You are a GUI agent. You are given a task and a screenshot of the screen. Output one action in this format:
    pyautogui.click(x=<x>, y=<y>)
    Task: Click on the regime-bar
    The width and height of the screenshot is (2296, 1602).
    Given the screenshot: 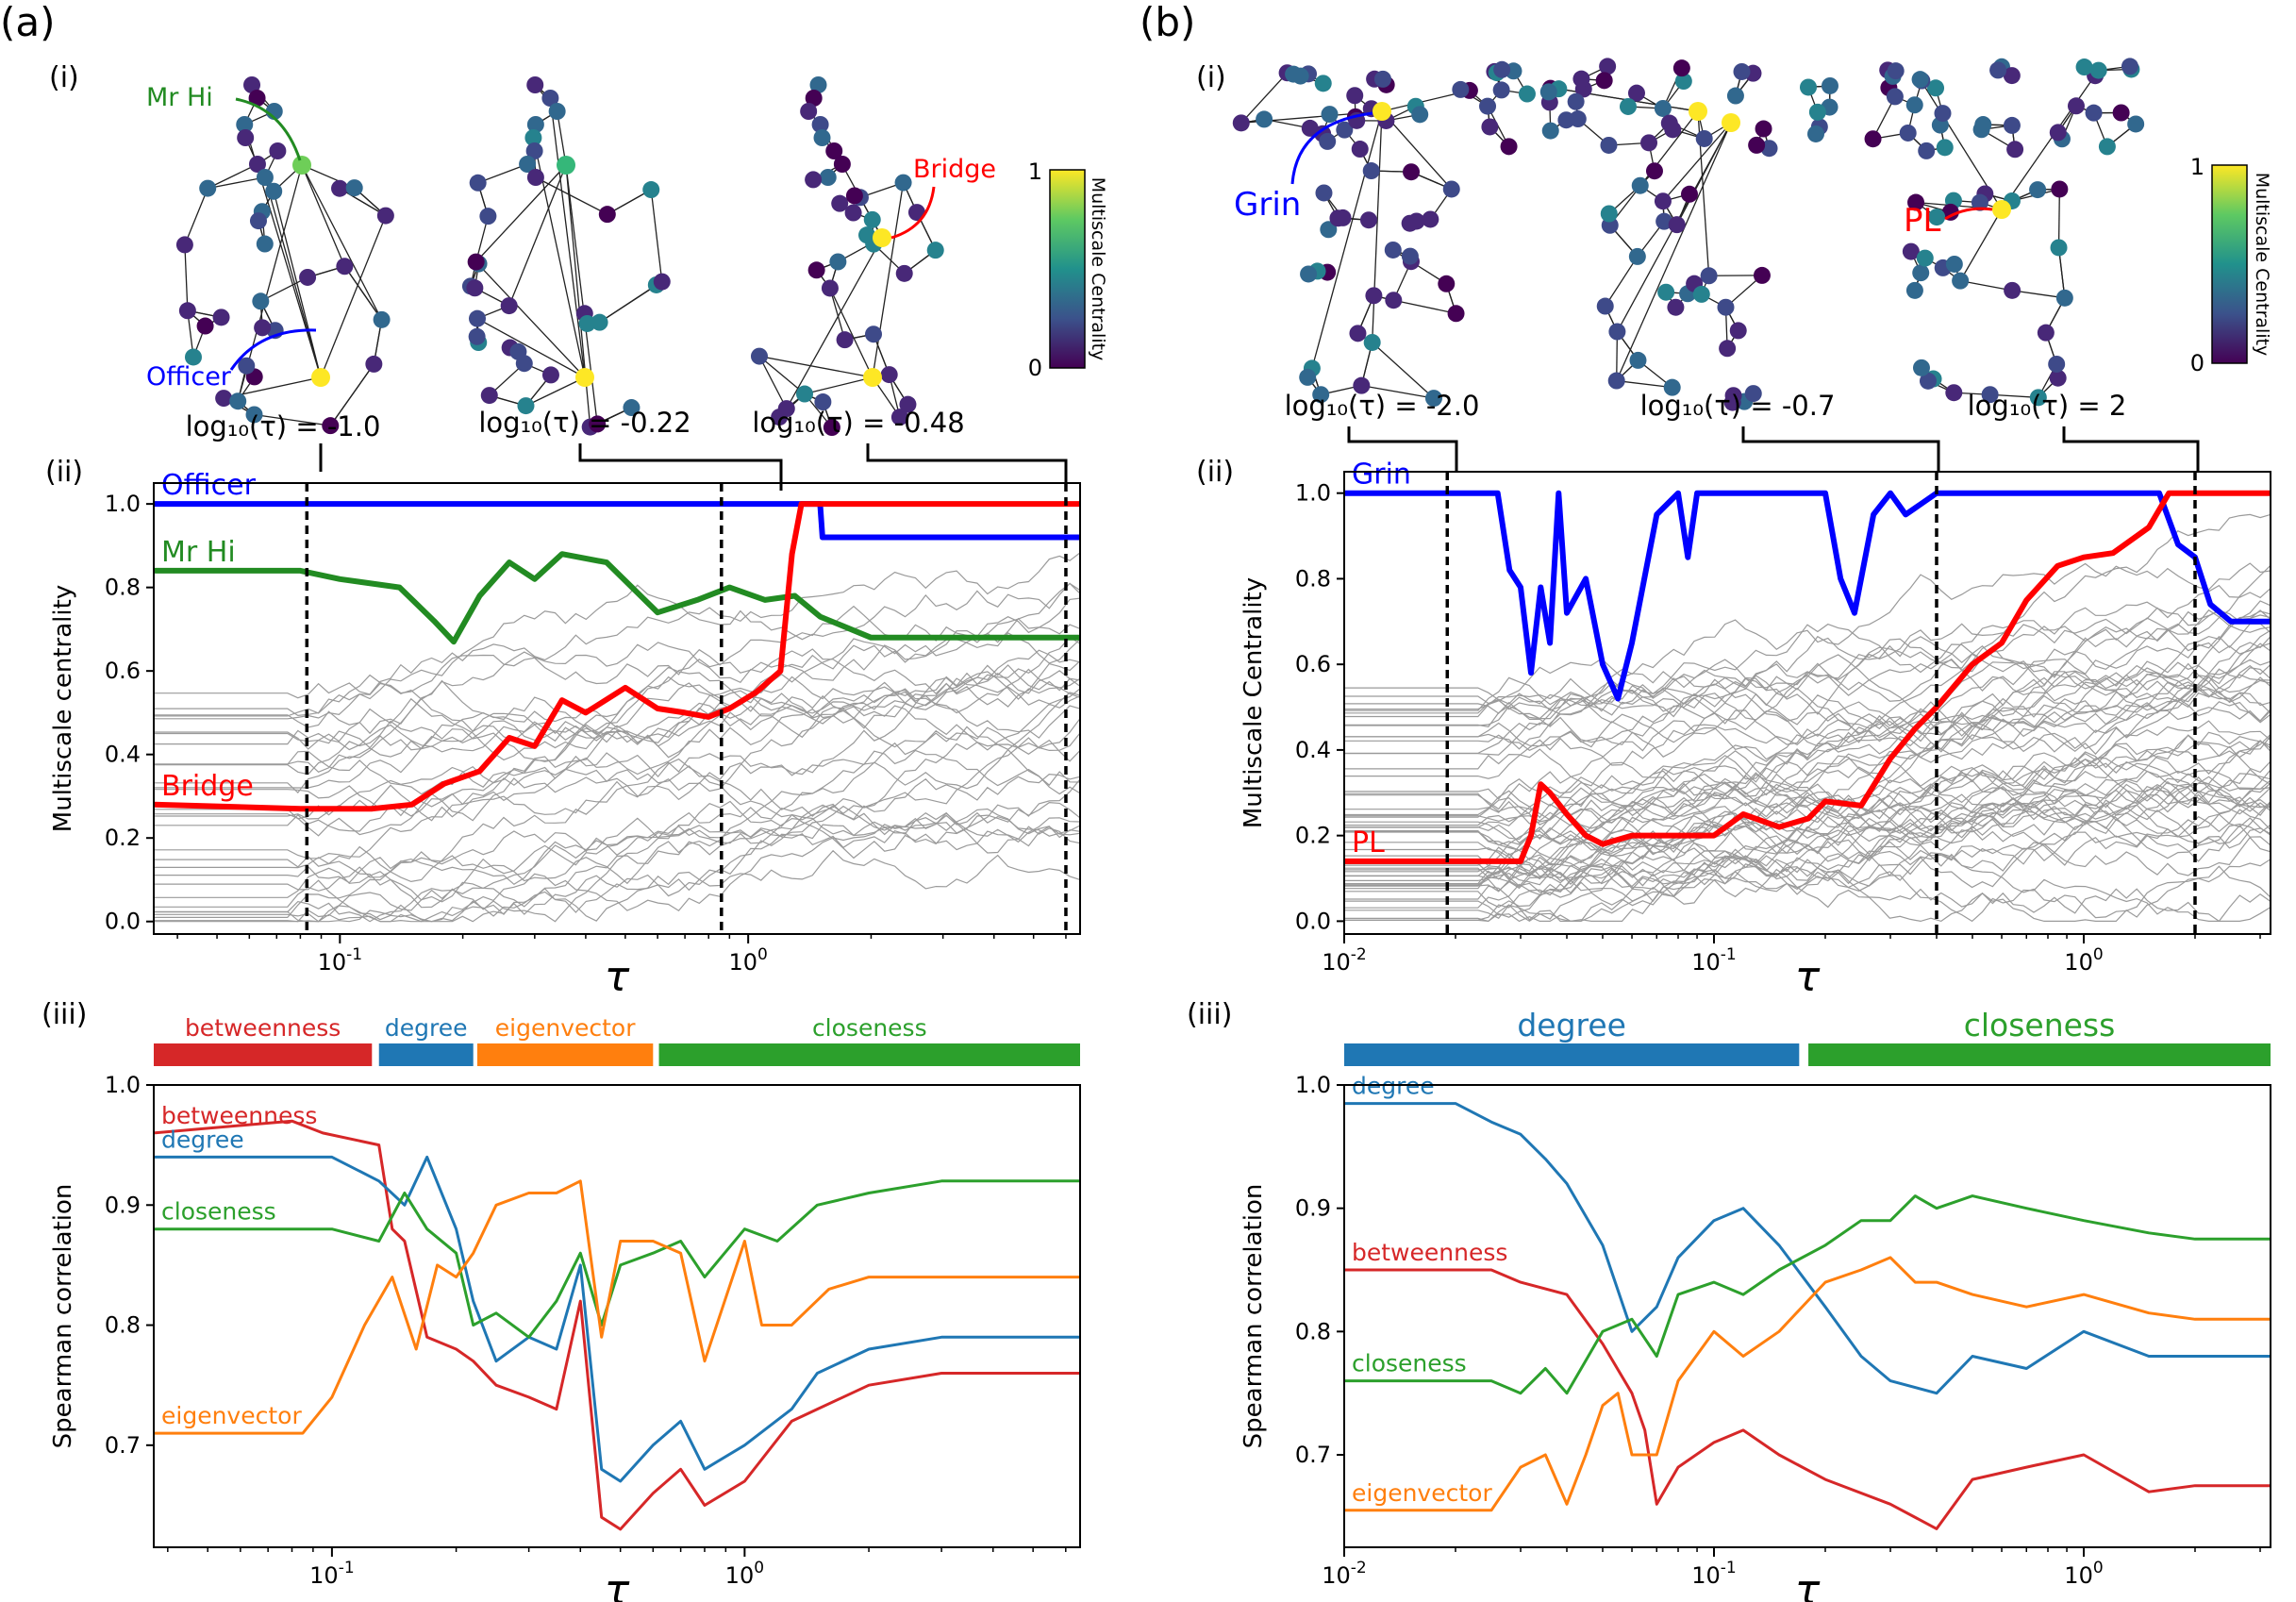 What is the action you would take?
    pyautogui.click(x=565, y=1054)
    